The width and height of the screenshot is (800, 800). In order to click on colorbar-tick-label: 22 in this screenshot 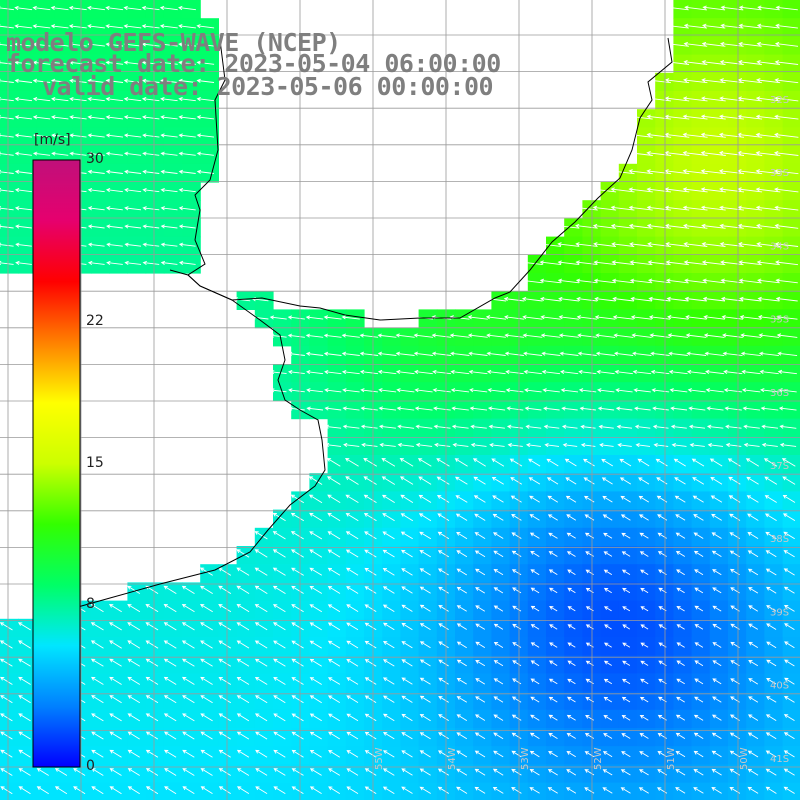, I will do `click(95, 320)`.